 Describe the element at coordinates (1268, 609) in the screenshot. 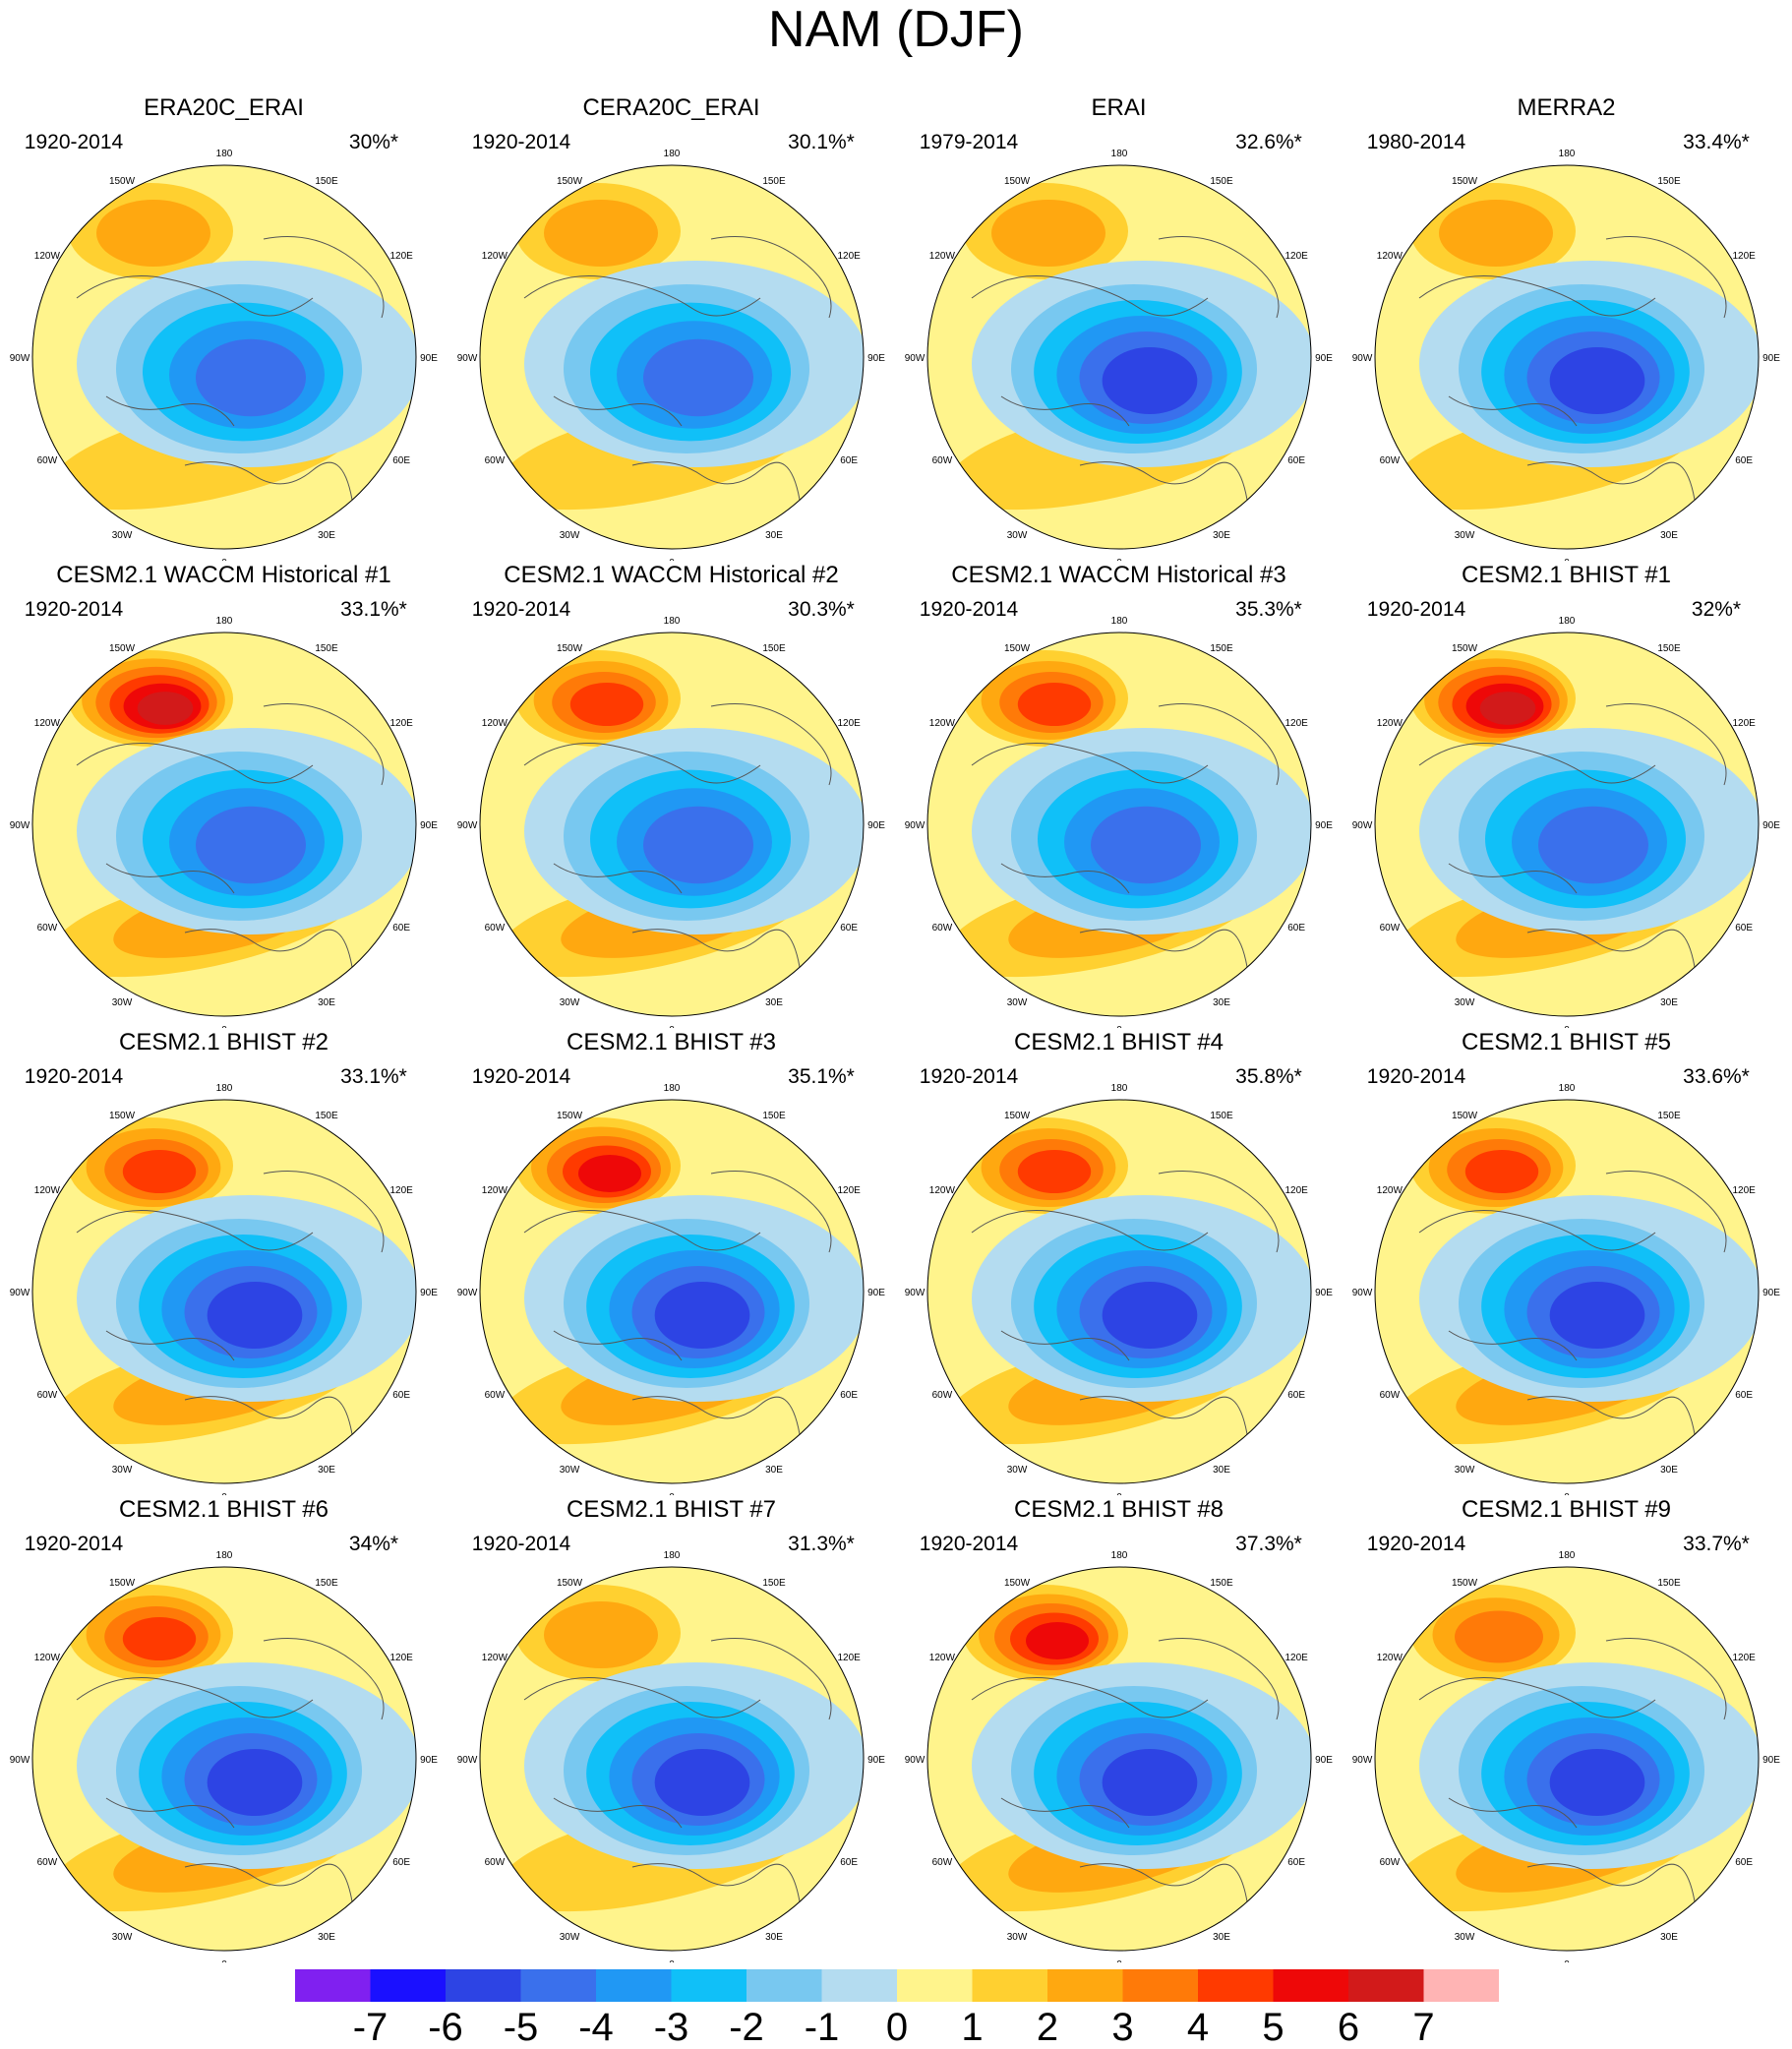

I see `panel-variance: 35.3%*` at that location.